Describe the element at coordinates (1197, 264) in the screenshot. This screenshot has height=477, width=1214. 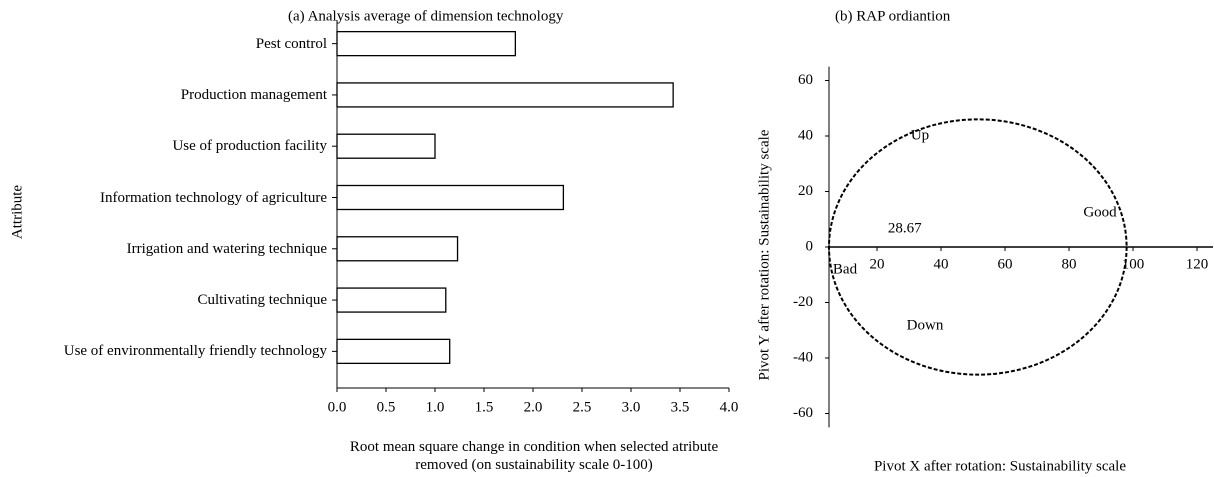
I see `x-tick-label: 120` at that location.